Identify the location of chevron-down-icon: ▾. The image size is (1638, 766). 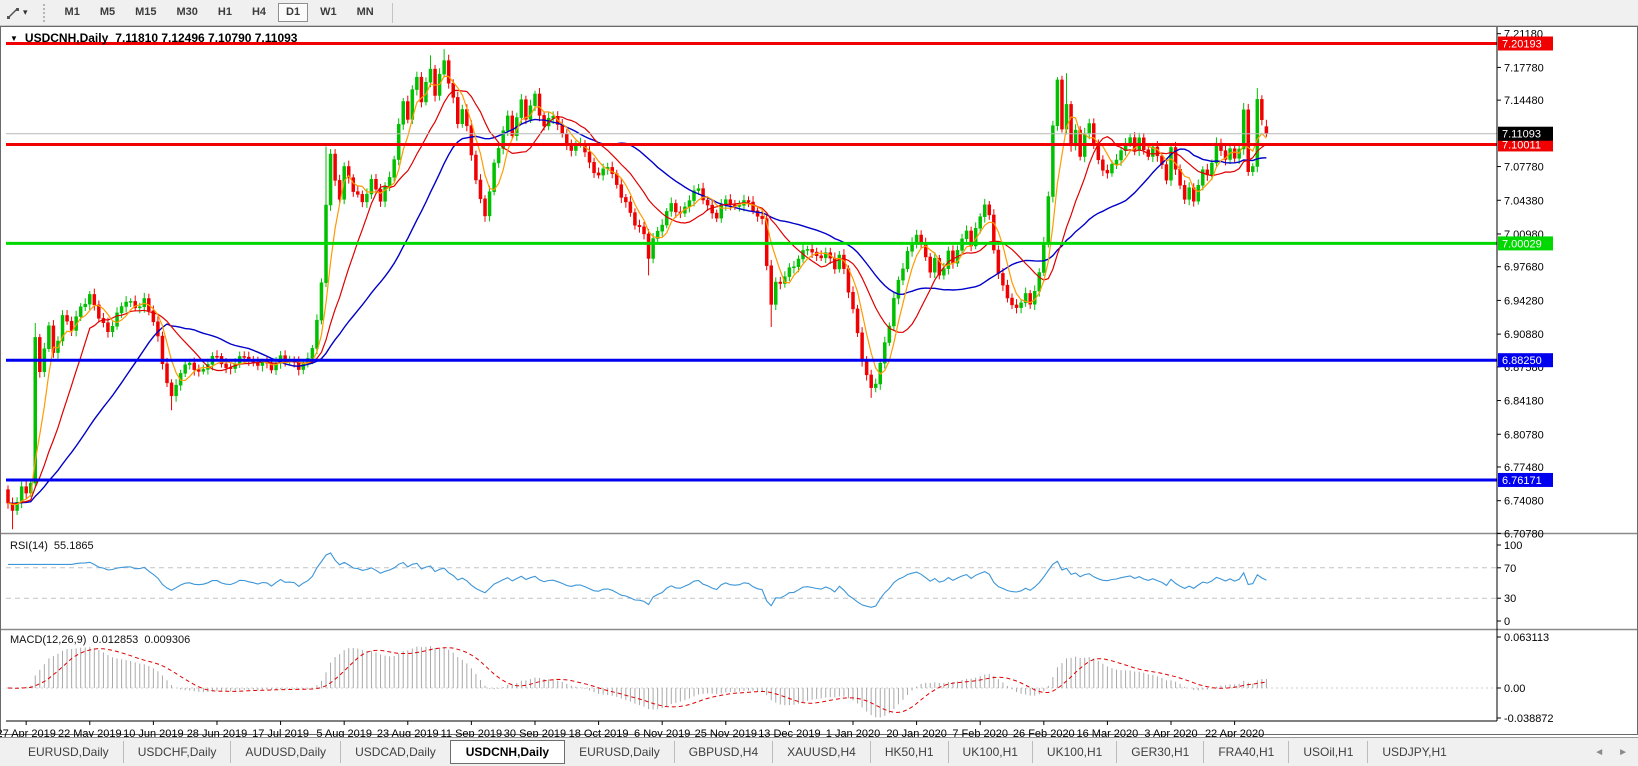
(25, 12).